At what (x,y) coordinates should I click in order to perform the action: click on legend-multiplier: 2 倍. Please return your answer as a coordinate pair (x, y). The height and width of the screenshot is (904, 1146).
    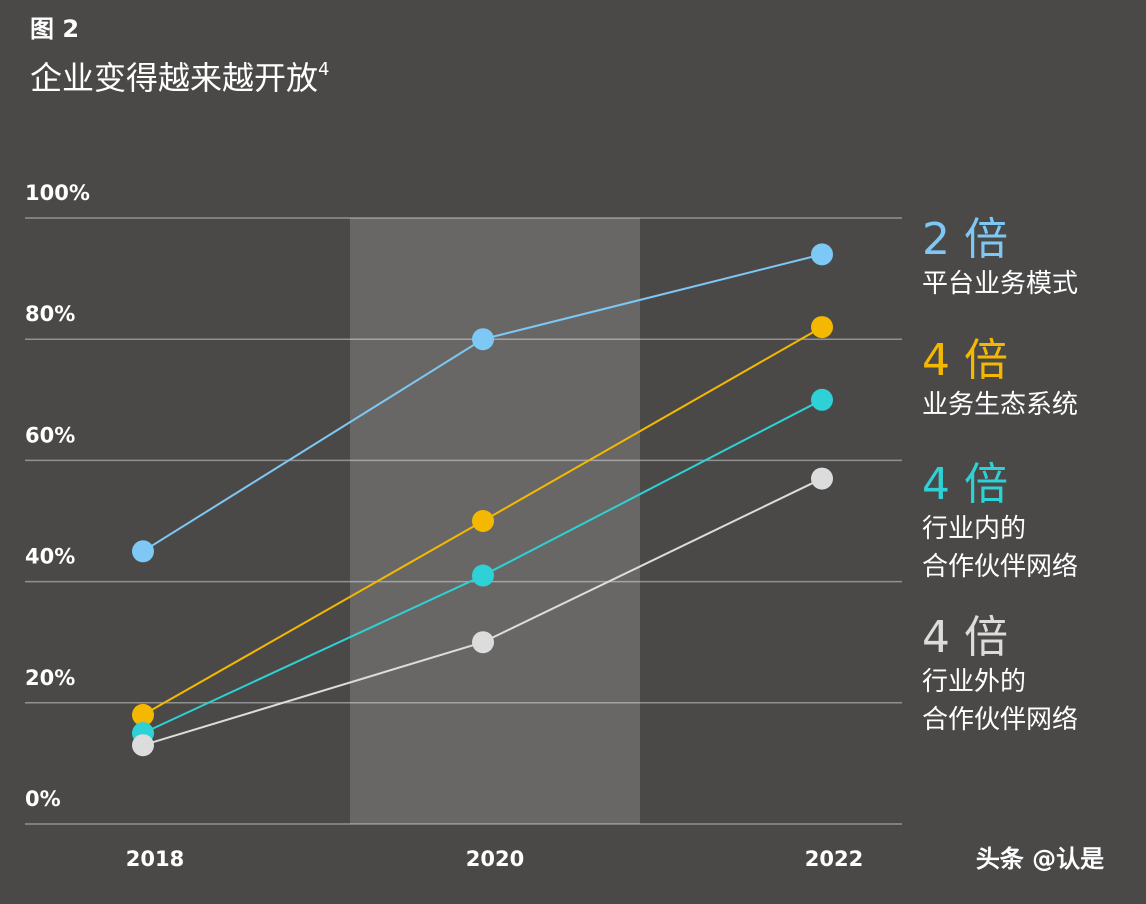
    Looking at the image, I should click on (965, 239).